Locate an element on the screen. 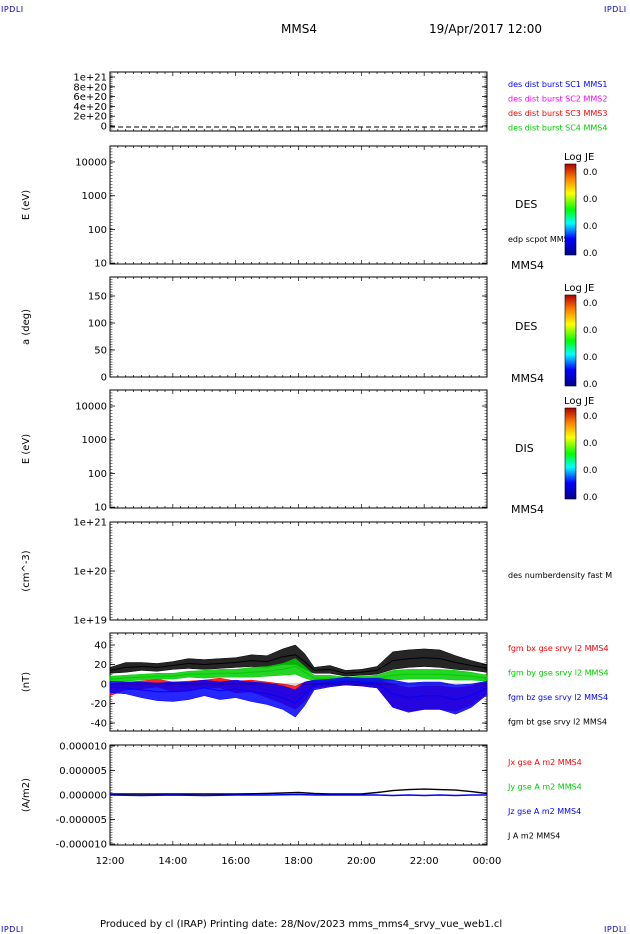  dis-energy-instrument-label: DIS is located at coordinates (524, 448).